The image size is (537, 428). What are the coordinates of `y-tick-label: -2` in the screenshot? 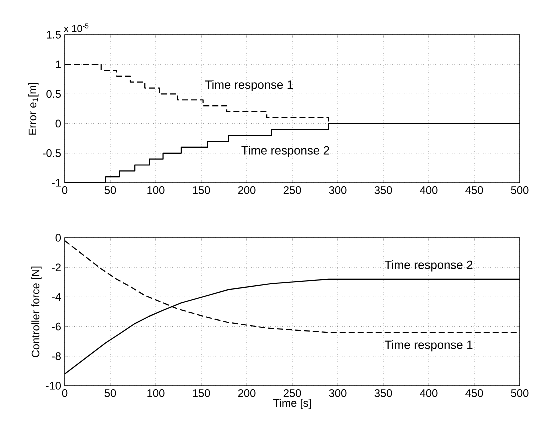 It's located at (56, 268).